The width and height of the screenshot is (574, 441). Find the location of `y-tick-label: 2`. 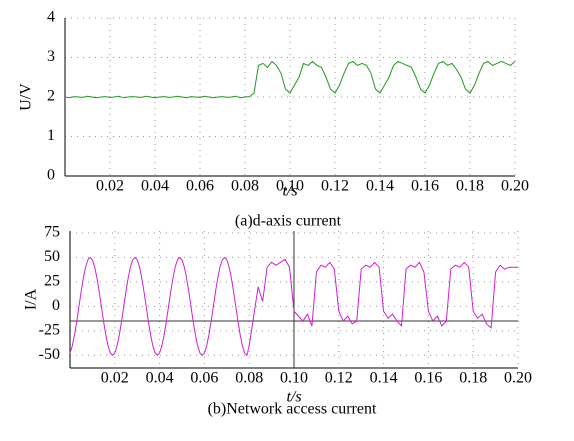

y-tick-label: 2 is located at coordinates (51, 96).